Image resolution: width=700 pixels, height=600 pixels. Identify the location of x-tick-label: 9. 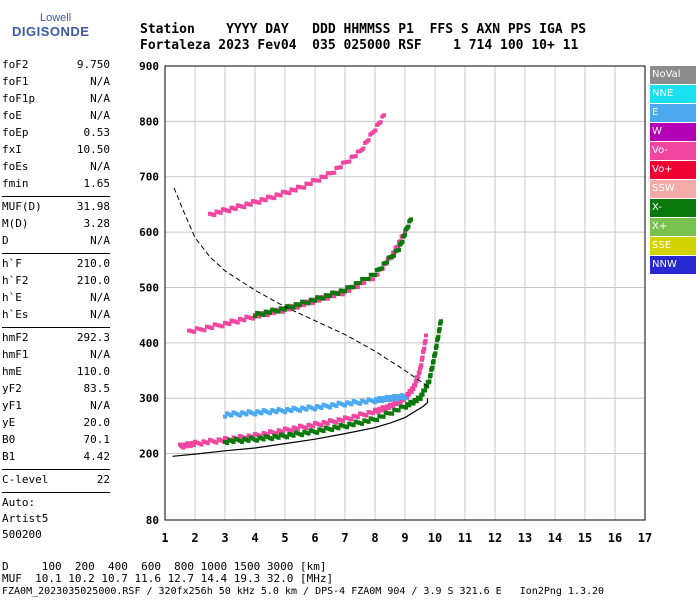
(404, 538).